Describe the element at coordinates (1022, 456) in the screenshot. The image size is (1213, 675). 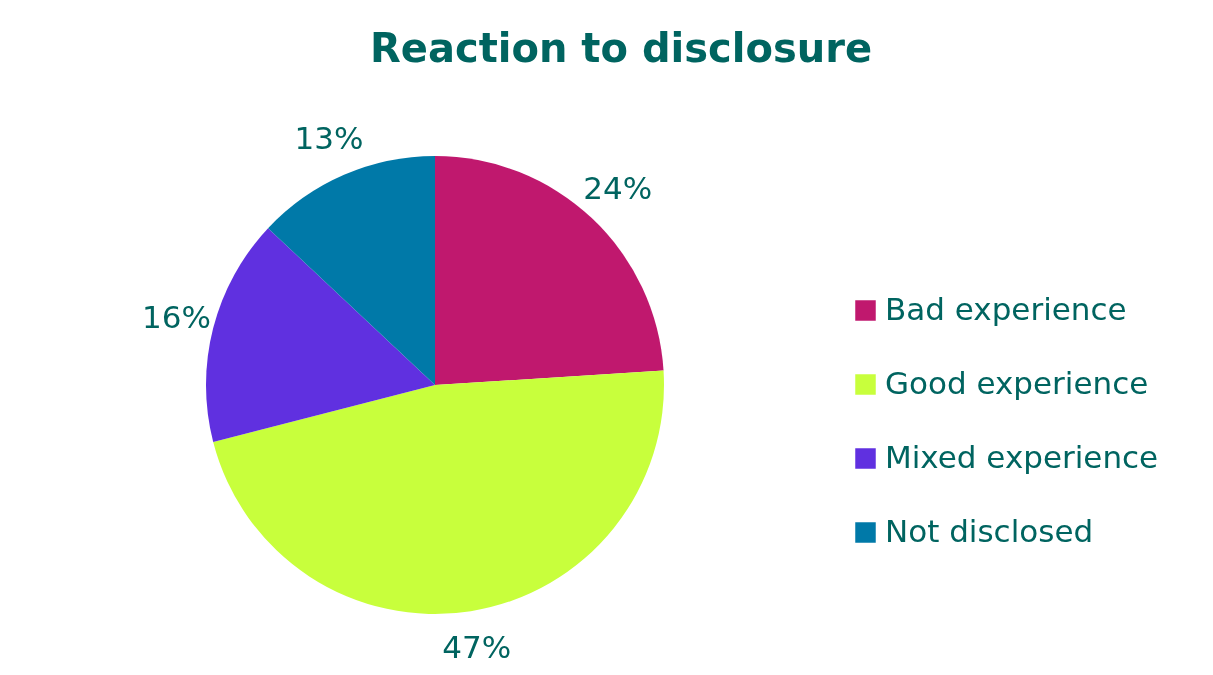
I see `legend-label: Mixed experience` at that location.